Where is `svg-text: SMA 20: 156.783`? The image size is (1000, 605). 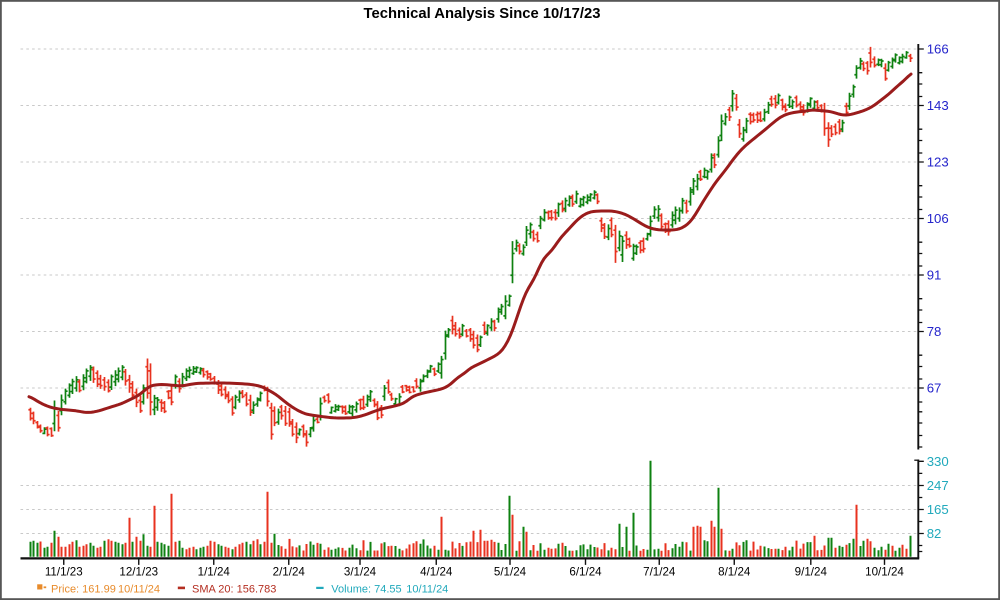
svg-text: SMA 20: 156.783 is located at coordinates (234, 589).